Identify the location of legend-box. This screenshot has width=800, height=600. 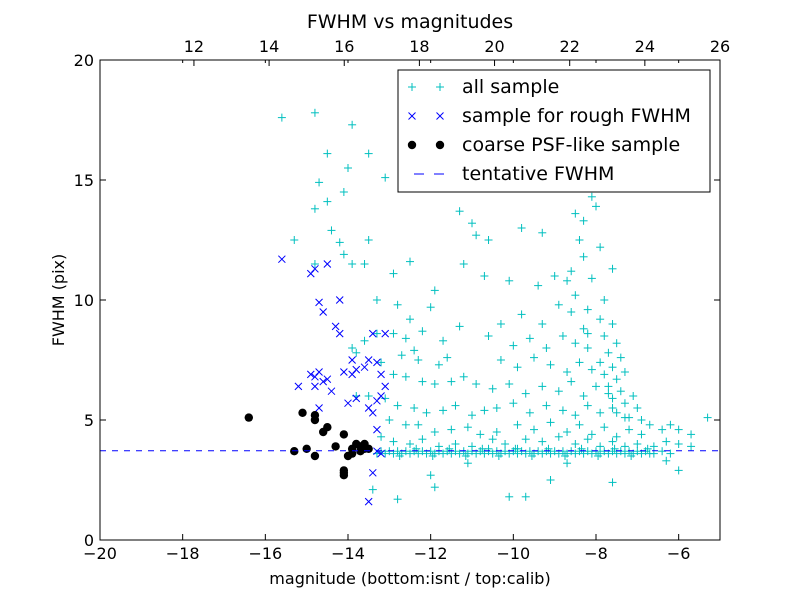
(554, 131).